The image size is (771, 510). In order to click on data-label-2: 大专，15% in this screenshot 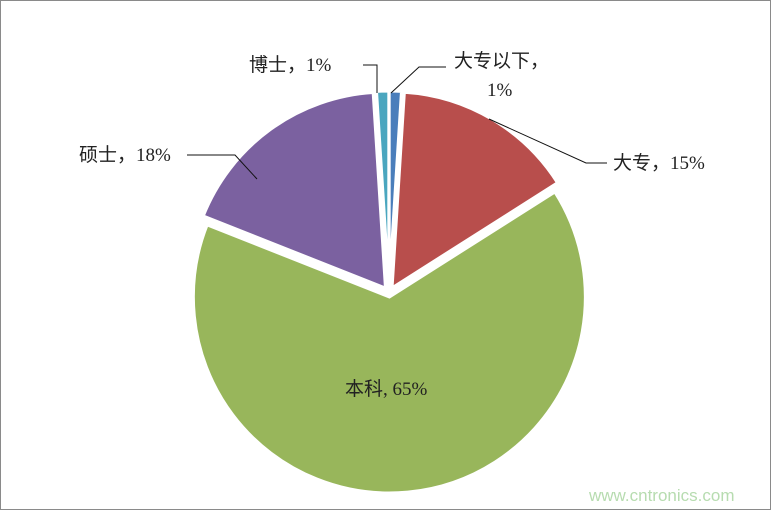, I will do `click(659, 163)`.